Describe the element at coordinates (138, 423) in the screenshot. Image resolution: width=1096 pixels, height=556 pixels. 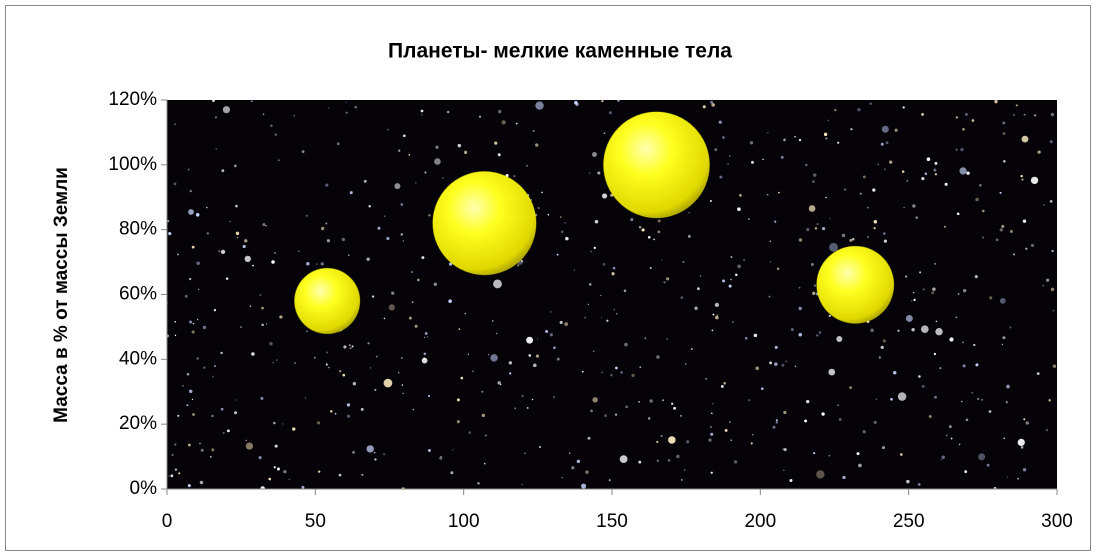
I see `y-tick-label: 20%` at that location.